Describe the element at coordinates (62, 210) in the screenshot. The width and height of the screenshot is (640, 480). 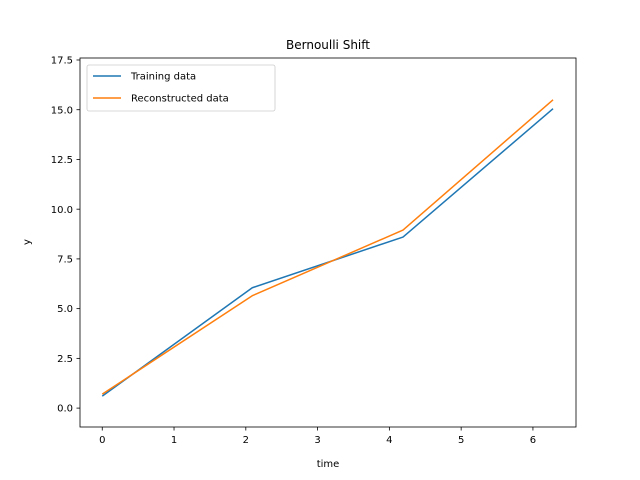
I see `y-tick-label: 10.0` at that location.